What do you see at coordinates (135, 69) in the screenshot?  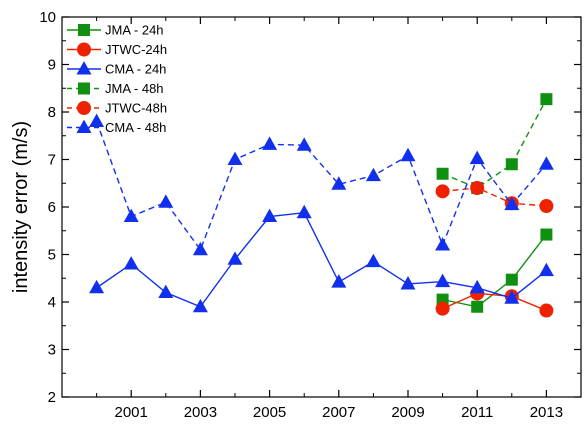 I see `legend-label: CMA - 24h` at bounding box center [135, 69].